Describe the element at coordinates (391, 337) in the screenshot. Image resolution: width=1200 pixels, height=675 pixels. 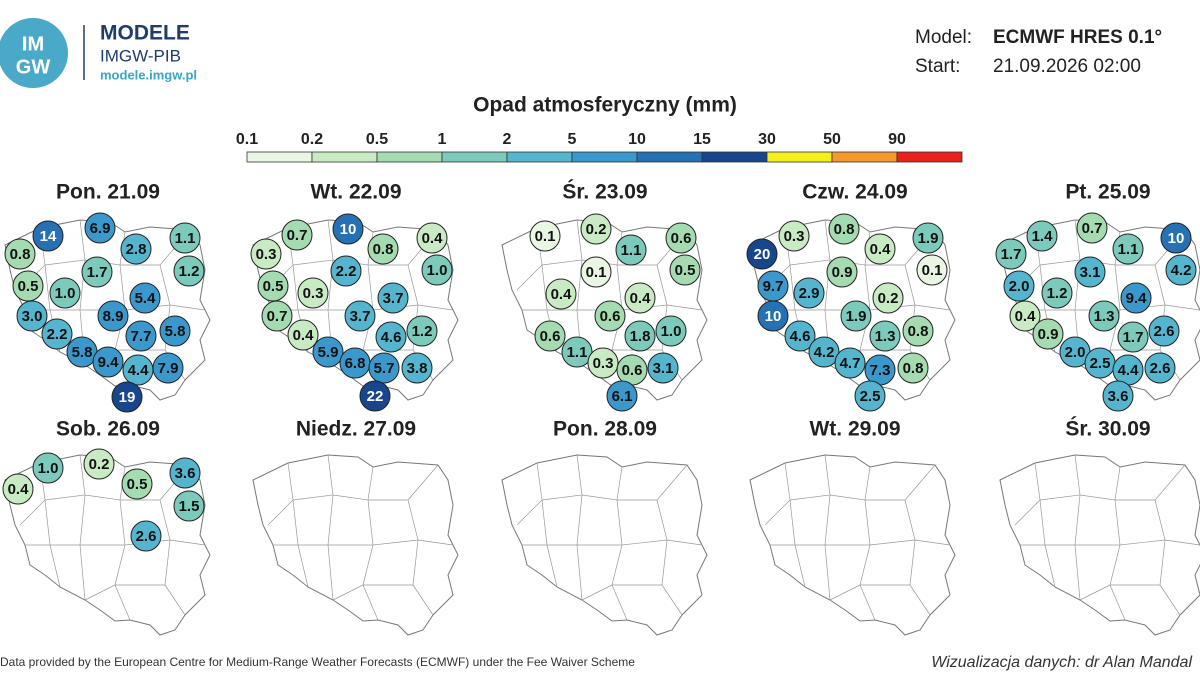
I see `precip-label: 4.6` at that location.